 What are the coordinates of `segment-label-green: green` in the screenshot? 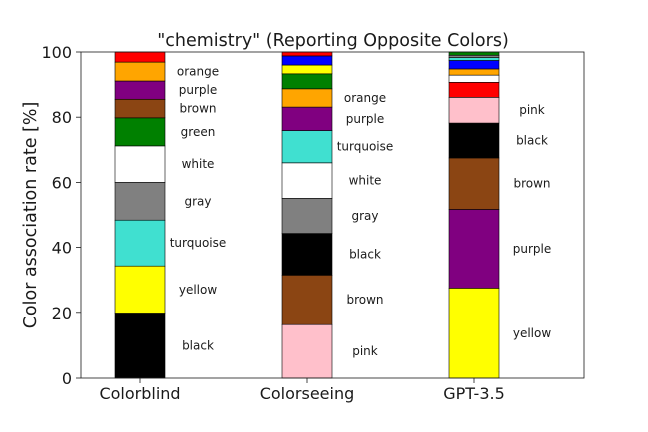 It's located at (198, 132).